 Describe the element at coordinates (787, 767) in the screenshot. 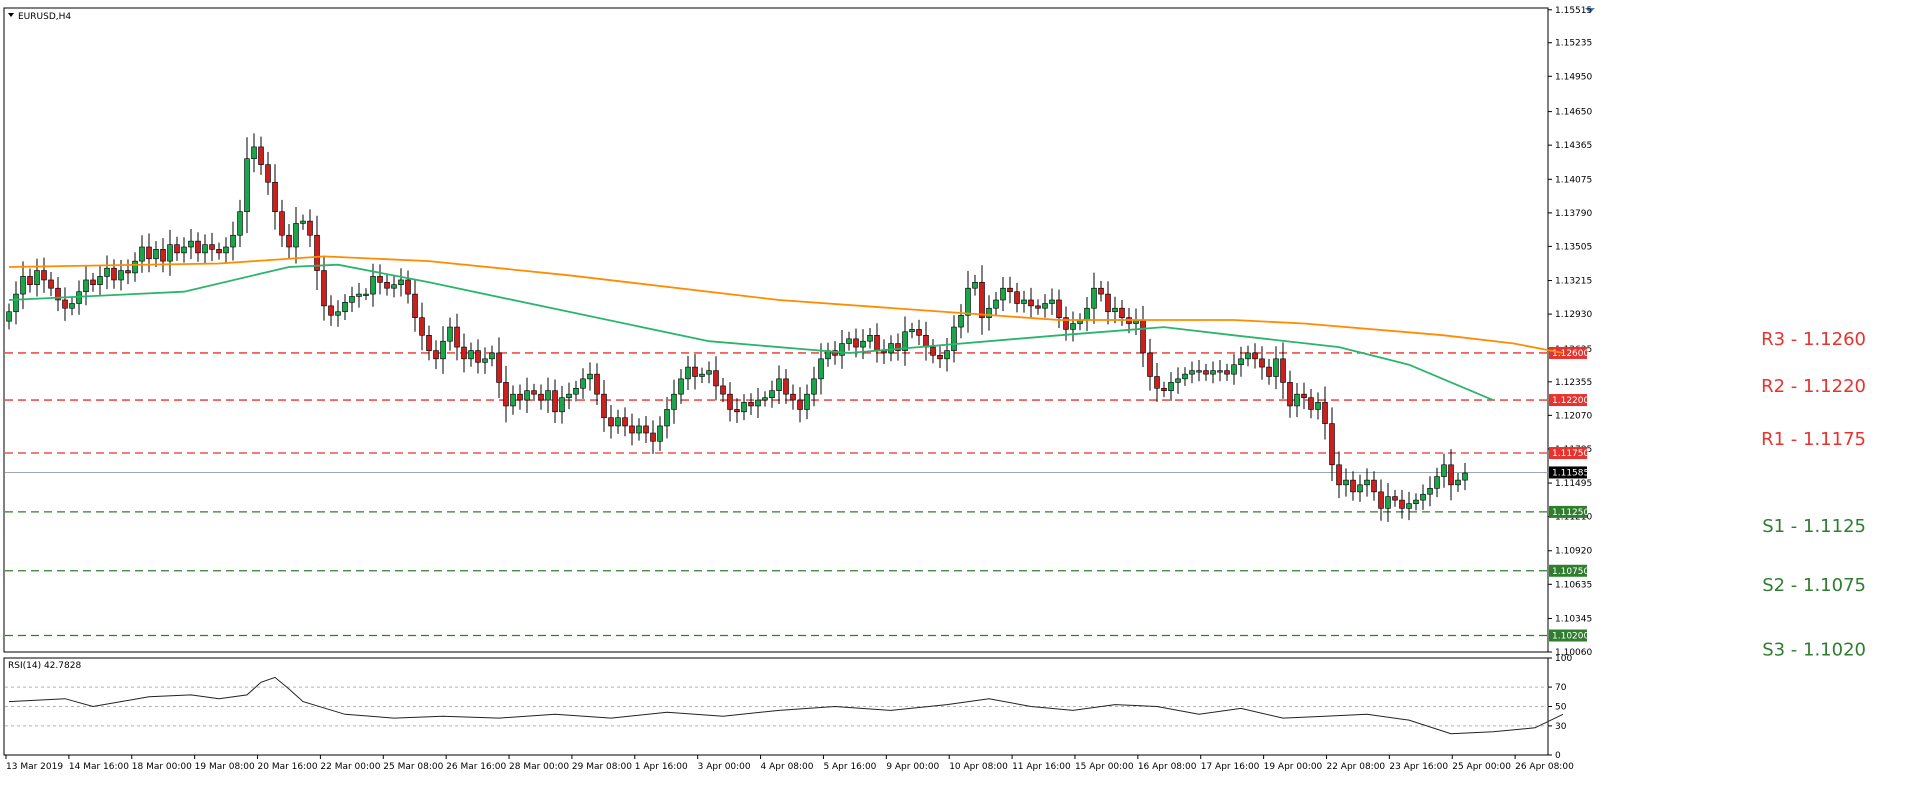

I see `x-tick-label: 4 Apr 08:00` at that location.